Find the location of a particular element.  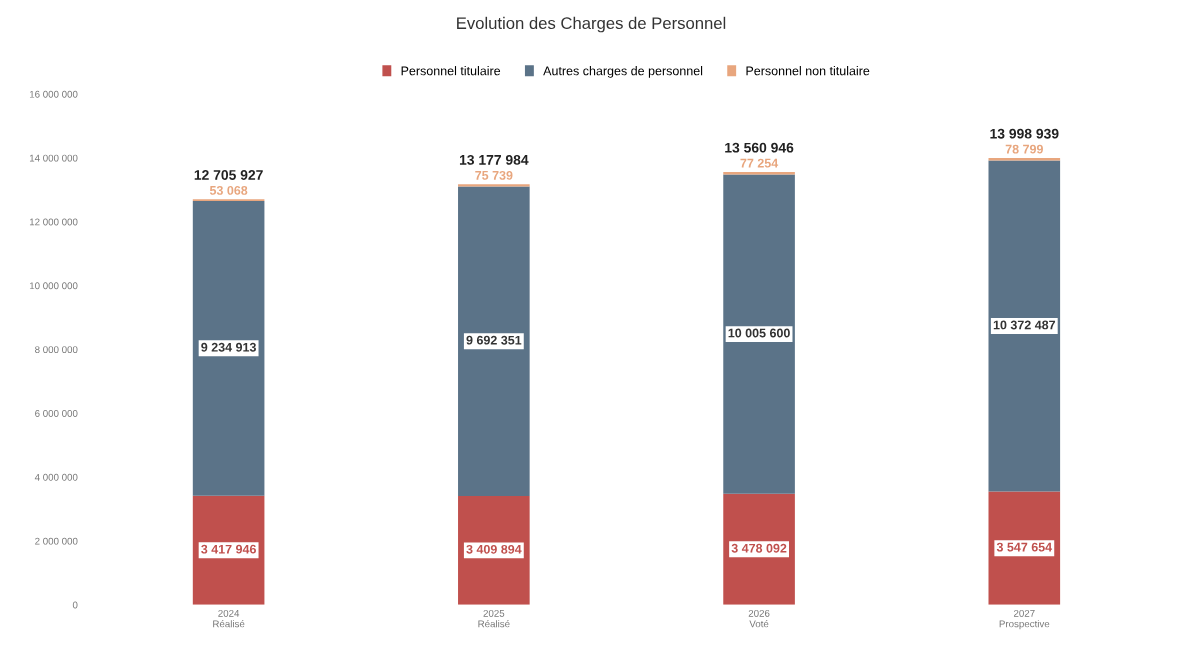

legend-label: Autres charges de personnel is located at coordinates (623, 72).